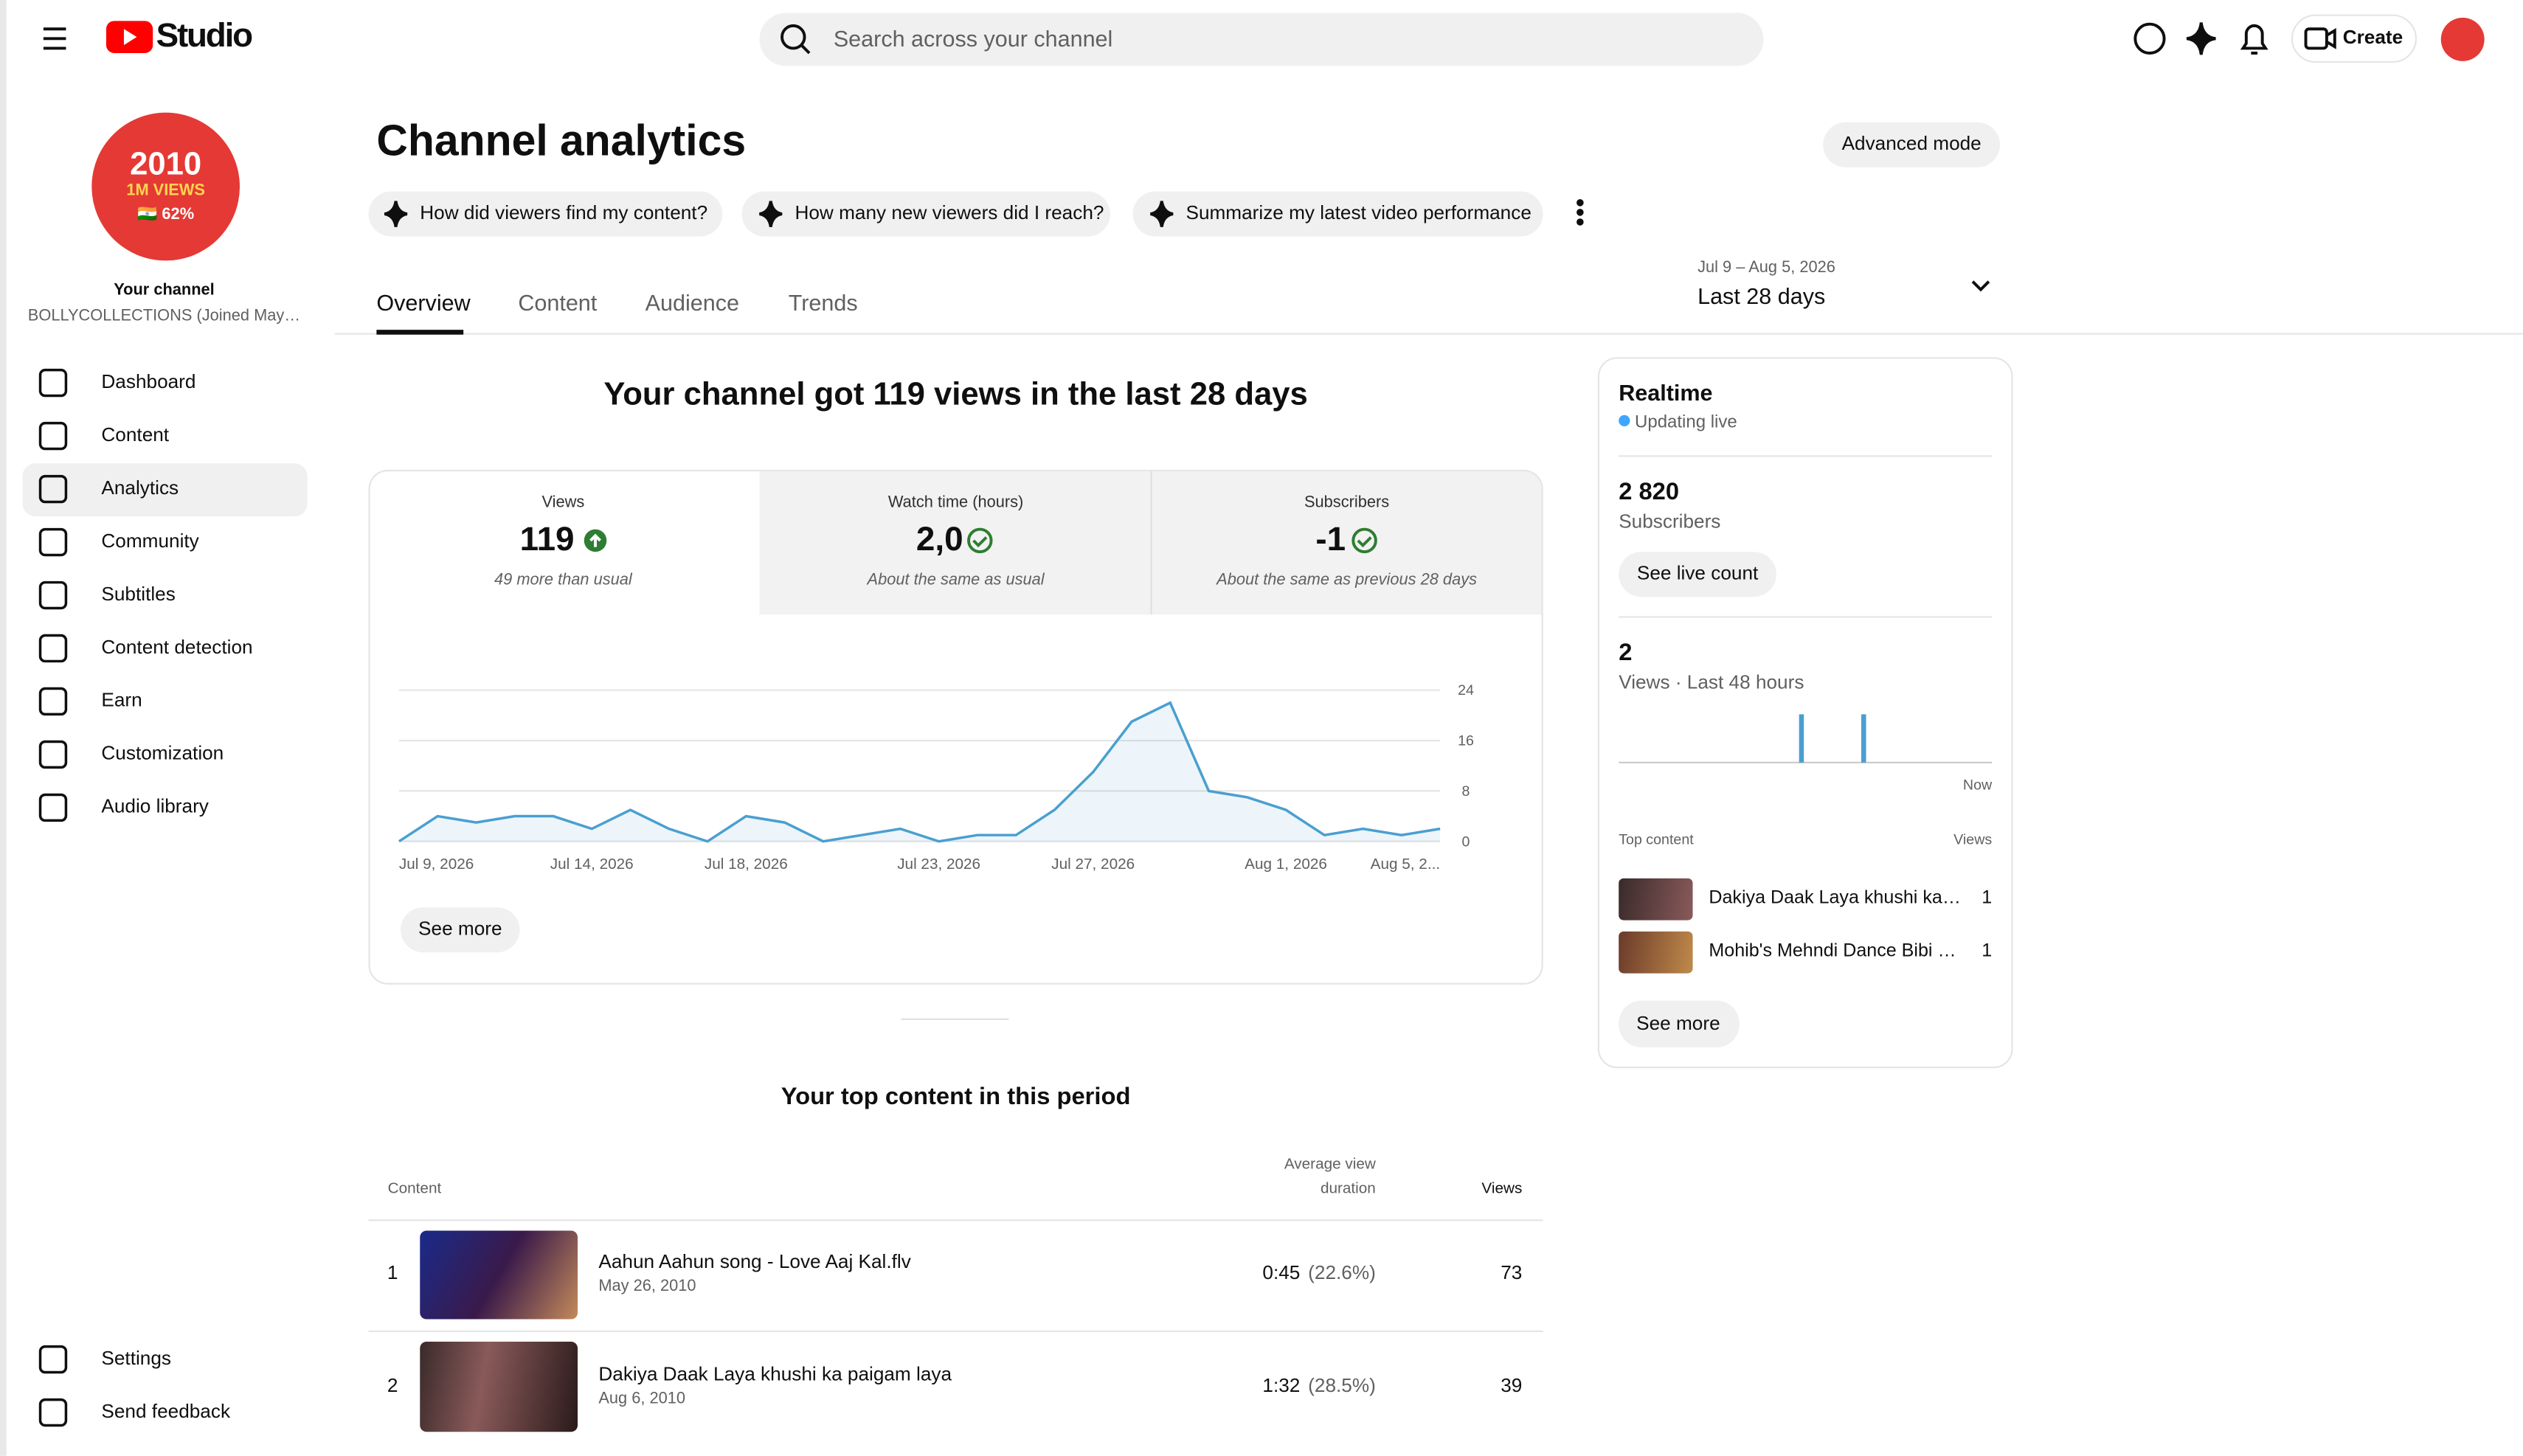 The width and height of the screenshot is (2523, 1456). I want to click on create-label: Create, so click(2372, 37).